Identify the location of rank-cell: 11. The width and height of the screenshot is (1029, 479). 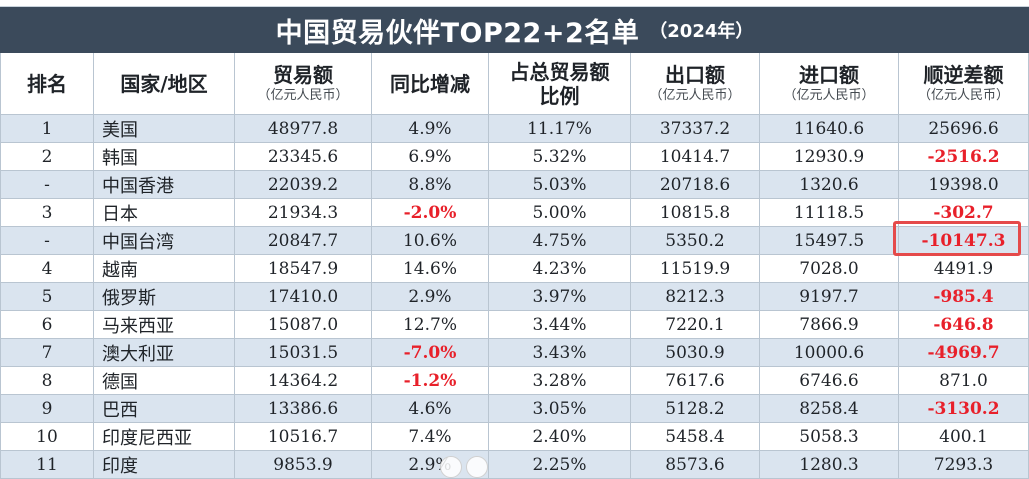
(47, 465).